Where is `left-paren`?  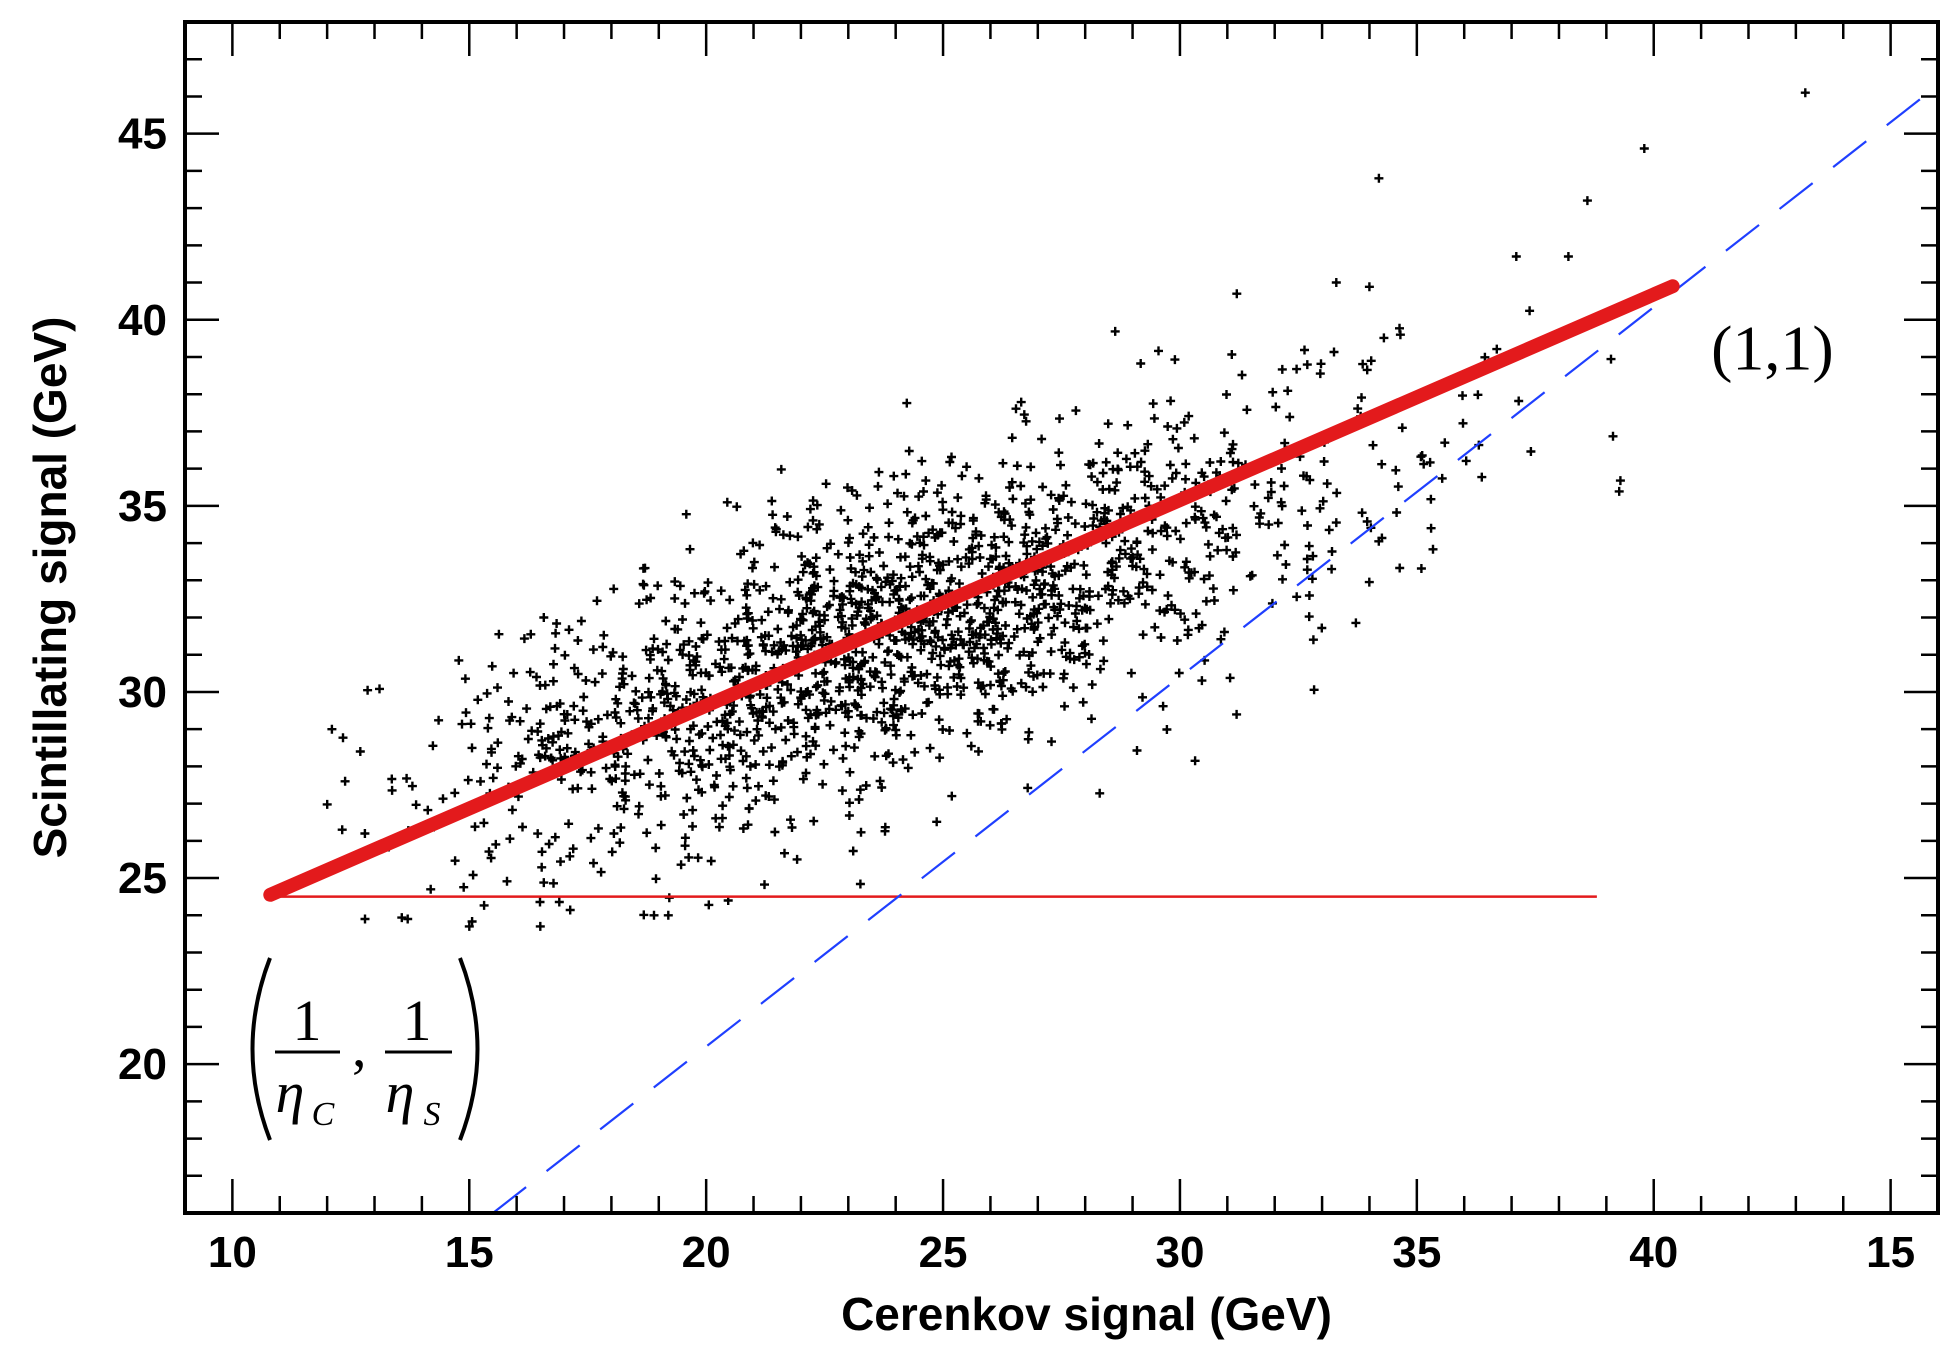
left-paren is located at coordinates (261, 1049).